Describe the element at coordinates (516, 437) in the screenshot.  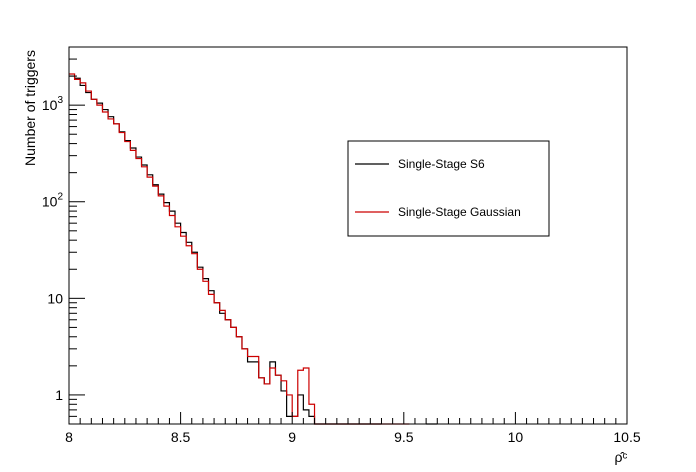
I see `x-tick-label: 10` at that location.